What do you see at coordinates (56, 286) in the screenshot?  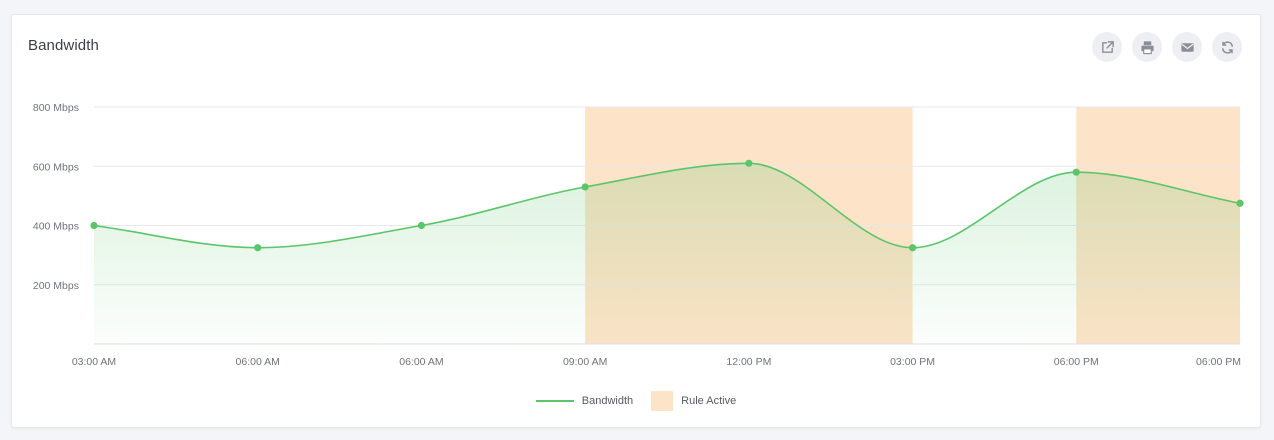 I see `y-tick-label: 200 Mbps` at bounding box center [56, 286].